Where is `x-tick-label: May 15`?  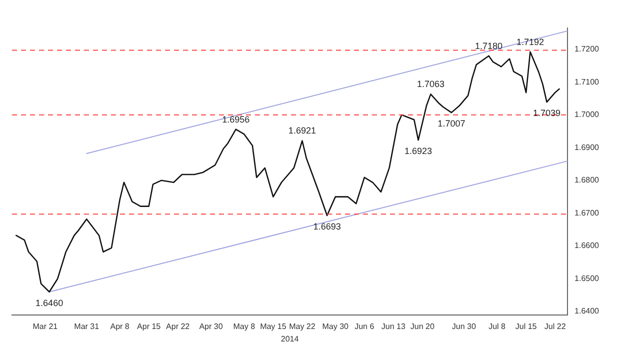 x-tick-label: May 15 is located at coordinates (273, 326).